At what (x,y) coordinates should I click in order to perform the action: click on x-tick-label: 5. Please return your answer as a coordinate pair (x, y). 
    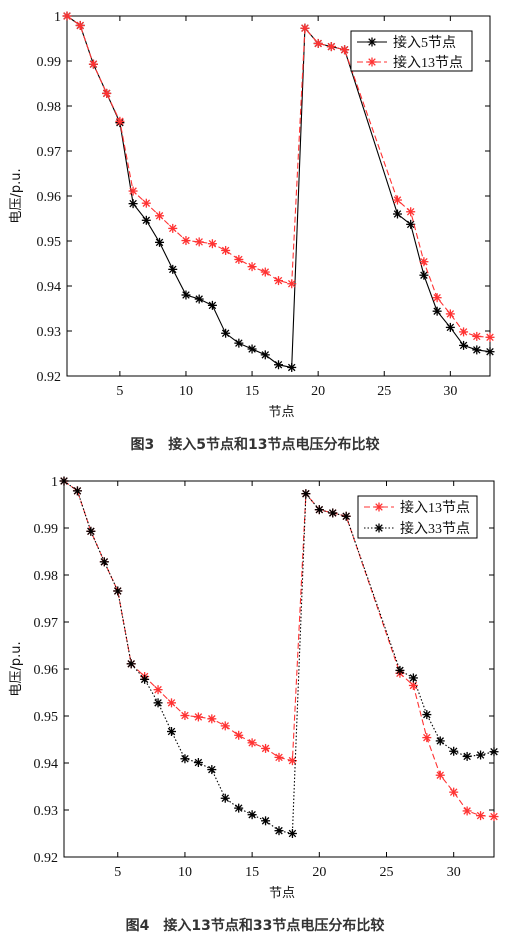
    Looking at the image, I should click on (117, 872).